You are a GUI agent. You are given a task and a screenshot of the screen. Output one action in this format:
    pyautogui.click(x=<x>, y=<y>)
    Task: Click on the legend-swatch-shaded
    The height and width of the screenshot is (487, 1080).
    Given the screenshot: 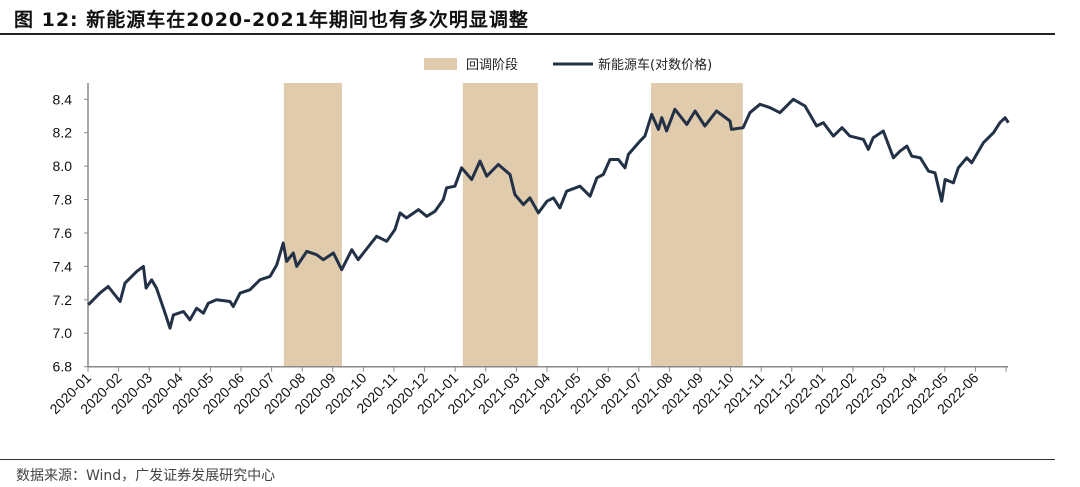 What is the action you would take?
    pyautogui.click(x=440, y=64)
    